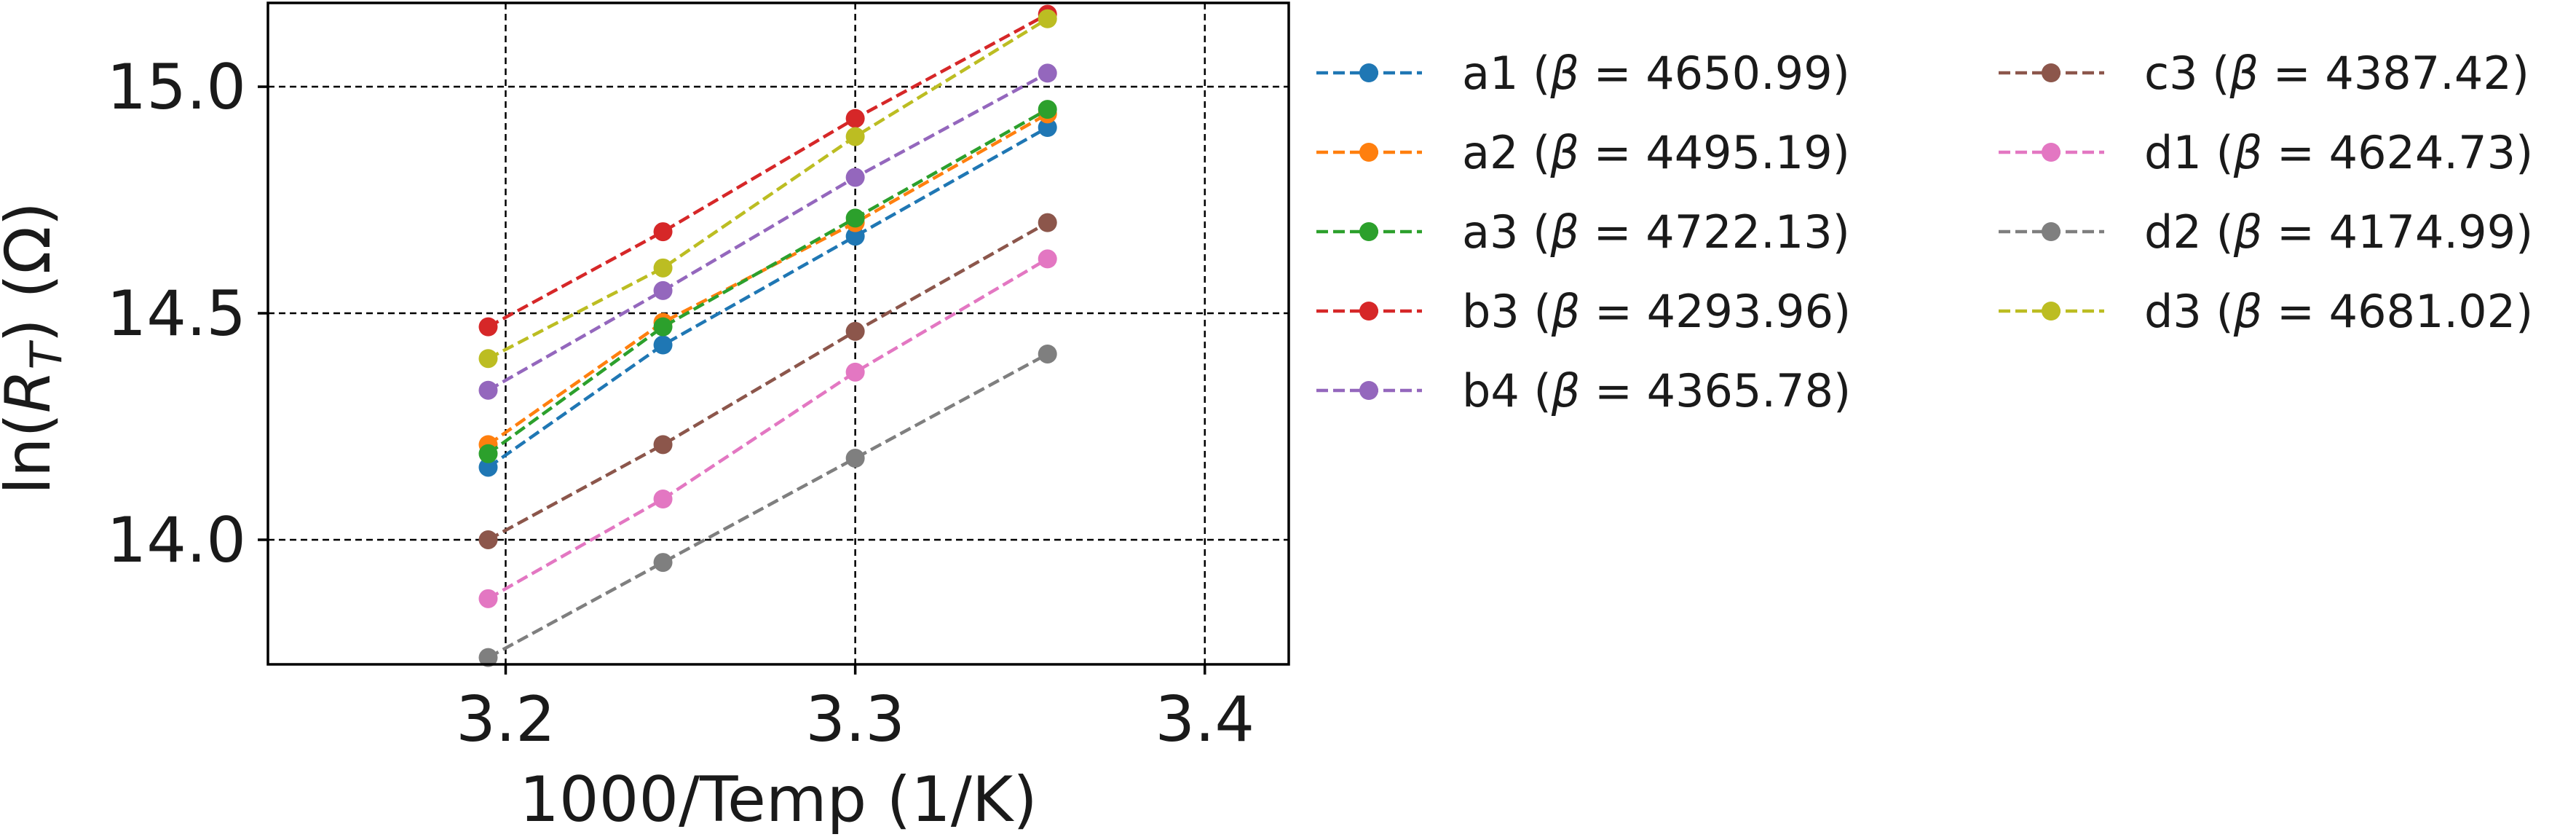 This screenshot has height=837, width=2576. I want to click on legend-item-8: d3 (β = 4681.02), so click(2266, 311).